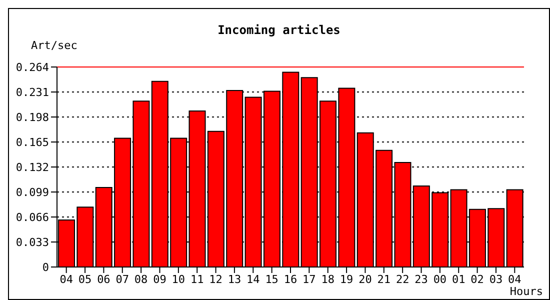 Image resolution: width=550 pixels, height=300 pixels. What do you see at coordinates (32, 142) in the screenshot?
I see `y-tick-label: 0.165` at bounding box center [32, 142].